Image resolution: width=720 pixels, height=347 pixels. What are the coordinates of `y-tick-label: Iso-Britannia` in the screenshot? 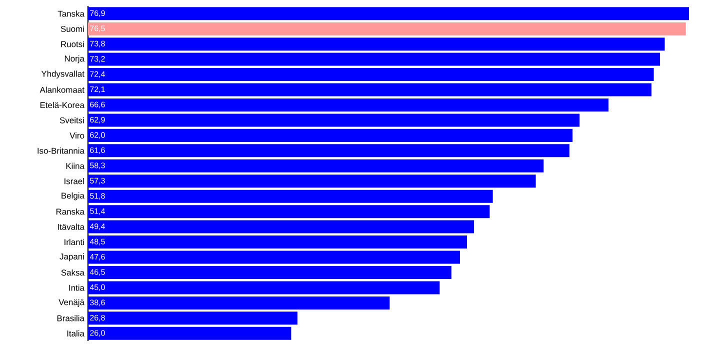 It's located at (61, 151).